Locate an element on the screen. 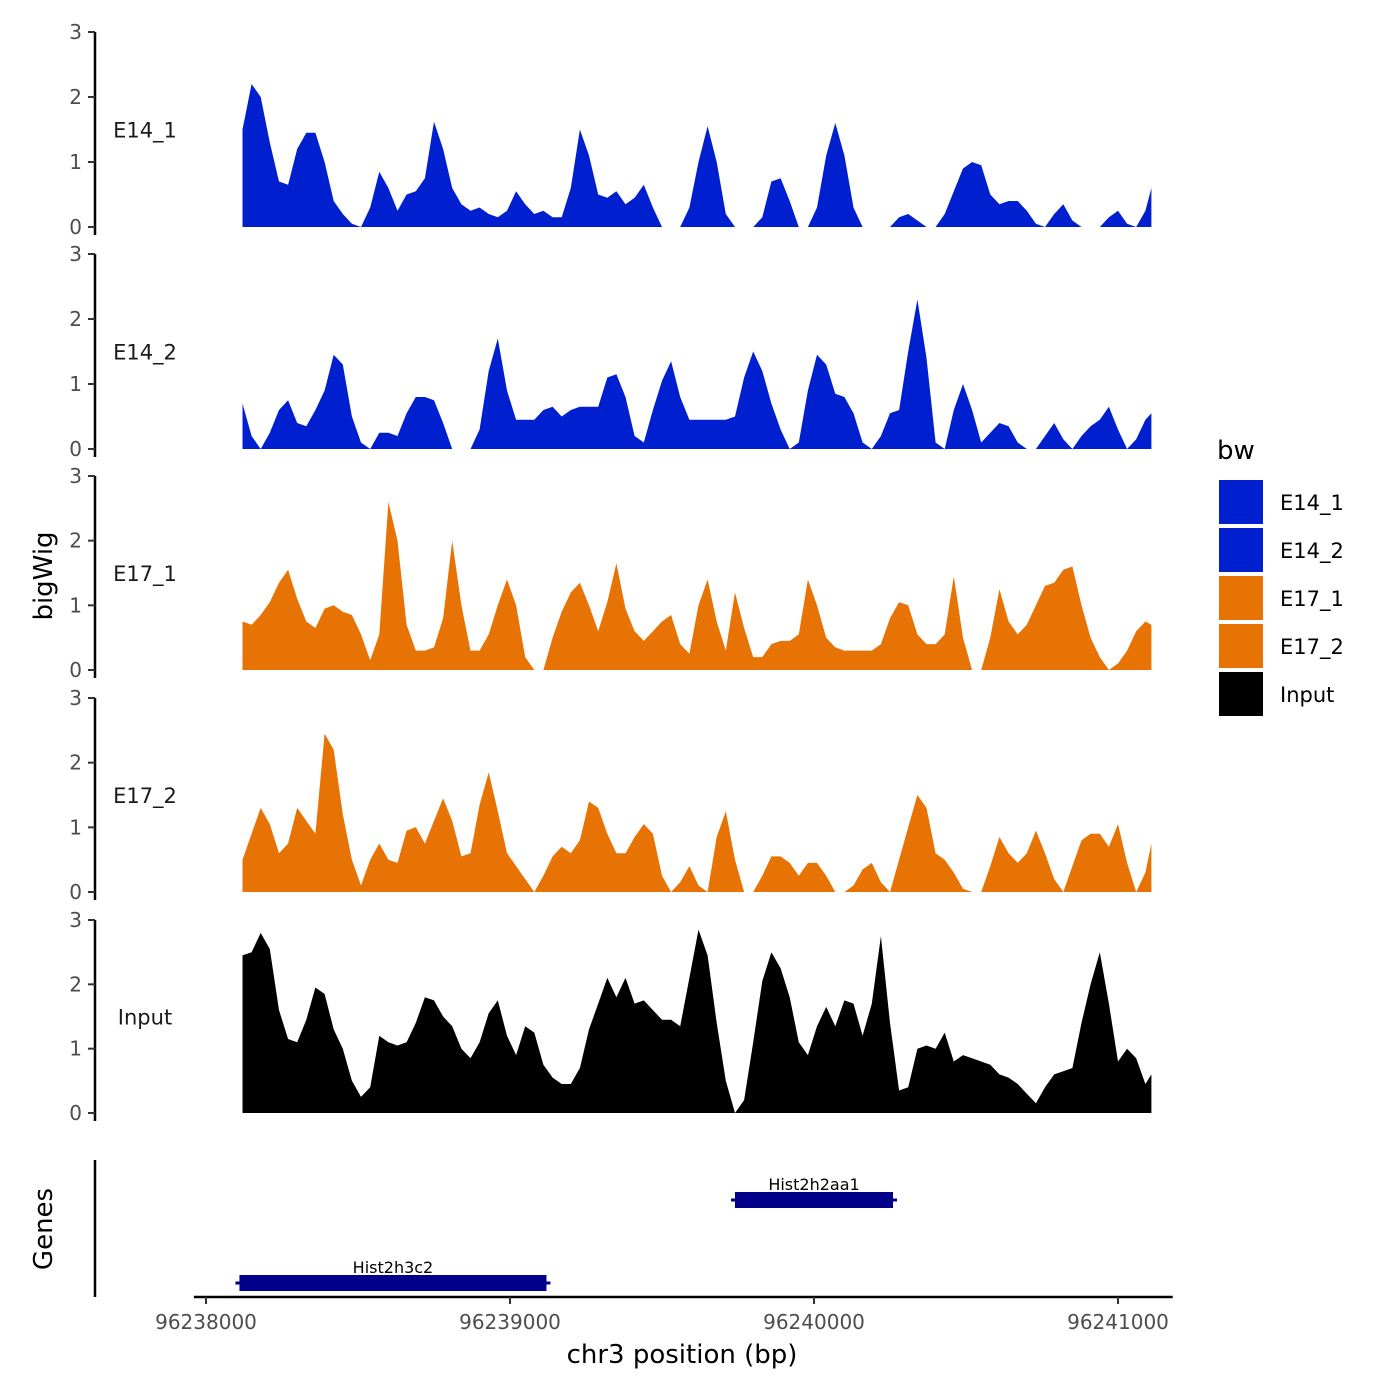  legend-label-e14-1: E14_1 is located at coordinates (1312, 503).